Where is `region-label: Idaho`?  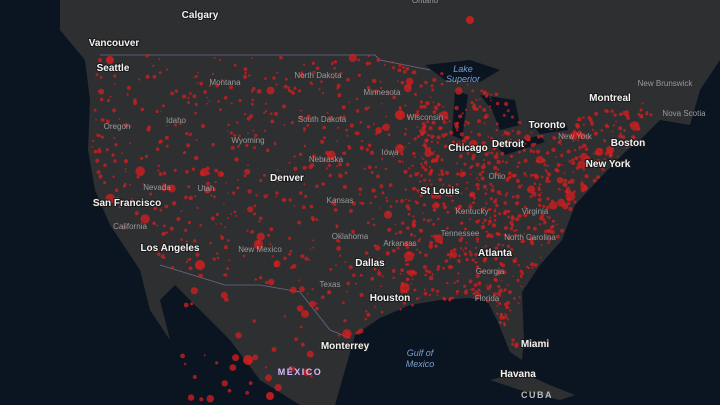 region-label: Idaho is located at coordinates (176, 120).